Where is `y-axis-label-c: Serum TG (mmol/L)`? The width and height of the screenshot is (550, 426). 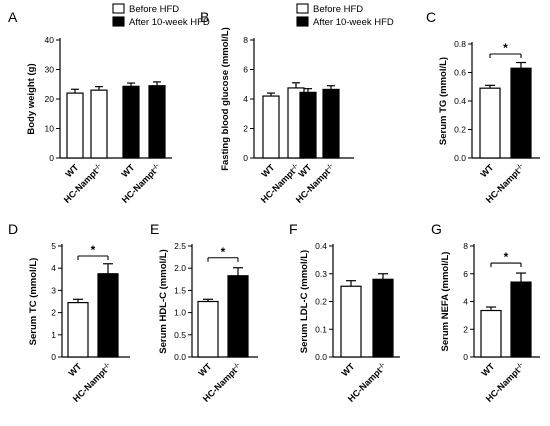
y-axis-label-c: Serum TG (mmol/L) is located at coordinates (443, 101).